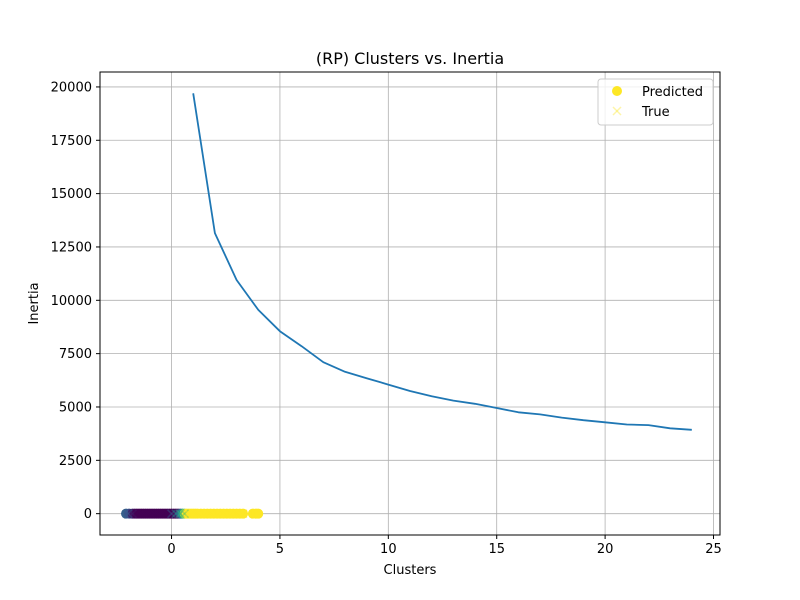 This screenshot has width=800, height=600. I want to click on x-tick-label: 10, so click(388, 549).